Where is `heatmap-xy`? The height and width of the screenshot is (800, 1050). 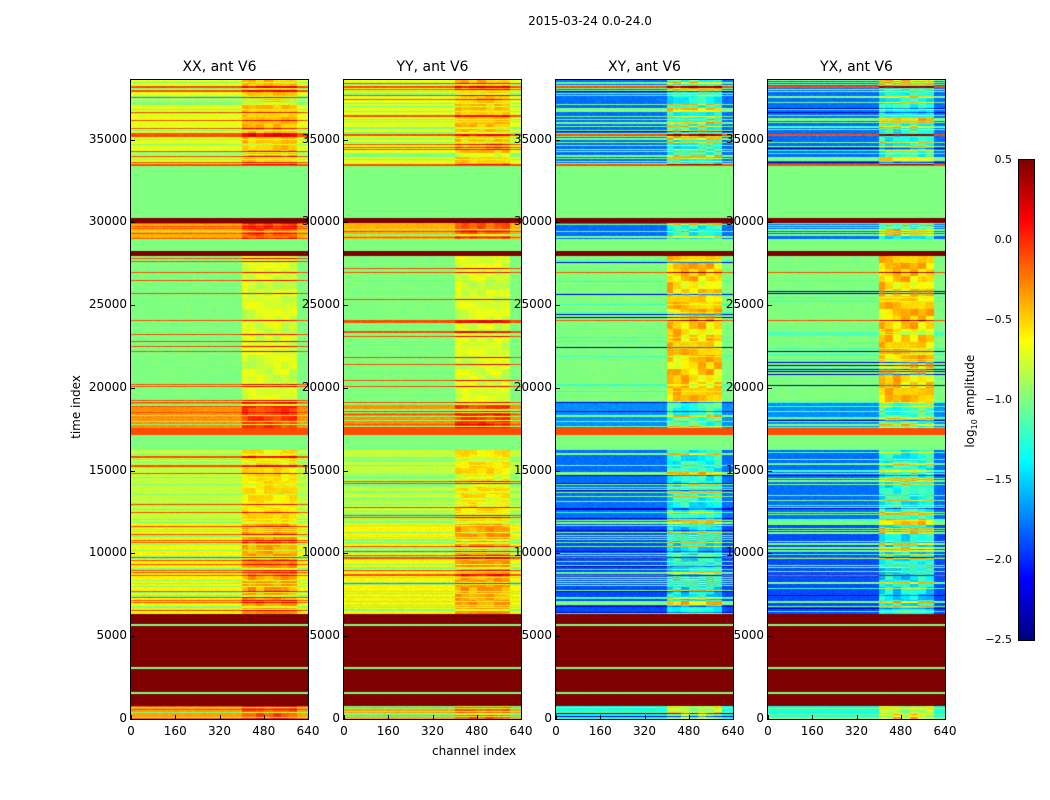
heatmap-xy is located at coordinates (644, 399).